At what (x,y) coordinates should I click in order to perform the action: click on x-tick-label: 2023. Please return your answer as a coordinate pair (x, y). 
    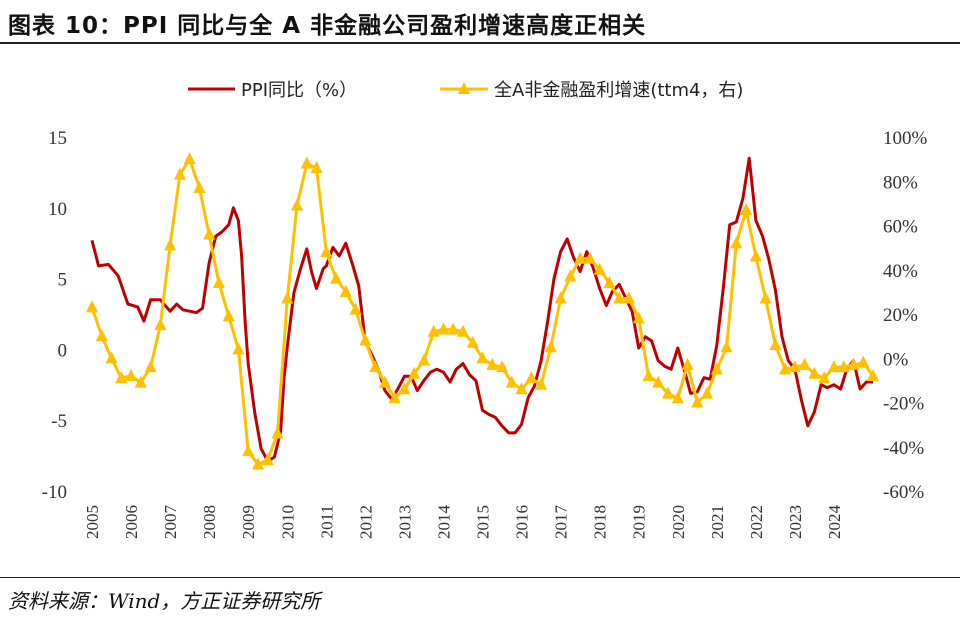
    Looking at the image, I should click on (795, 522).